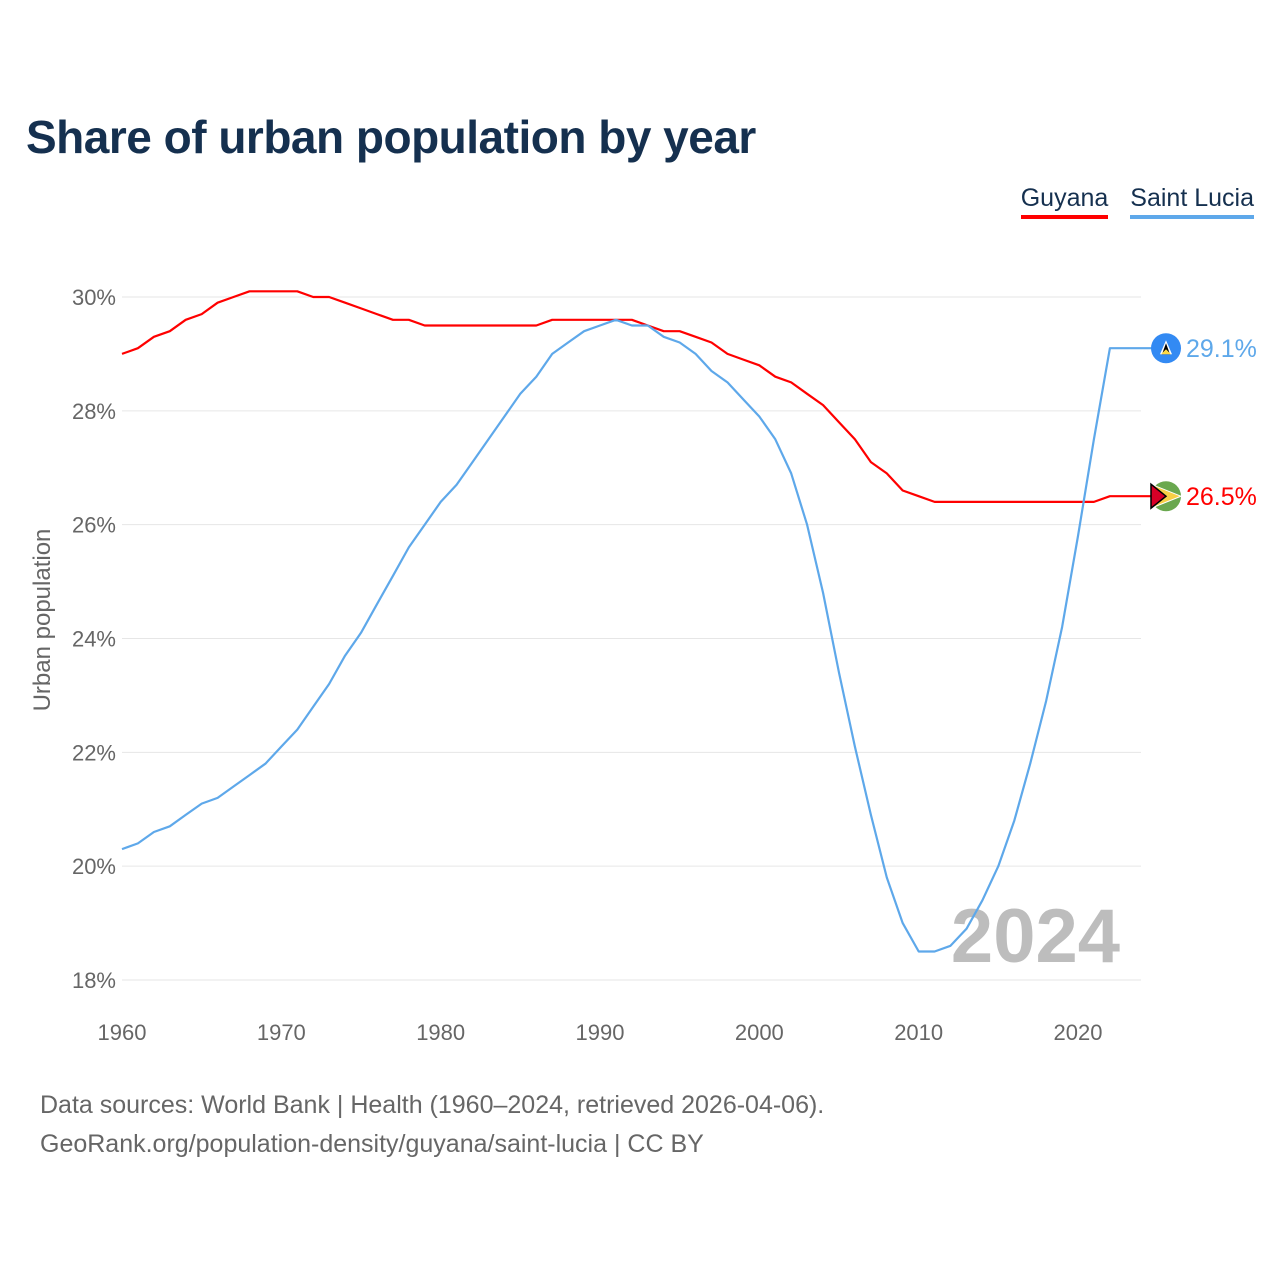 This screenshot has width=1280, height=1280. What do you see at coordinates (281, 1032) in the screenshot?
I see `x-tick-label: 1970` at bounding box center [281, 1032].